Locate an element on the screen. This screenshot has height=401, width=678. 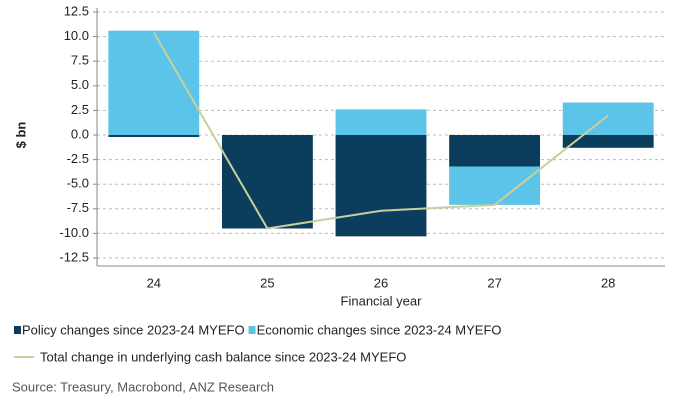
y-tick-label: 12.5 is located at coordinates (76, 10).